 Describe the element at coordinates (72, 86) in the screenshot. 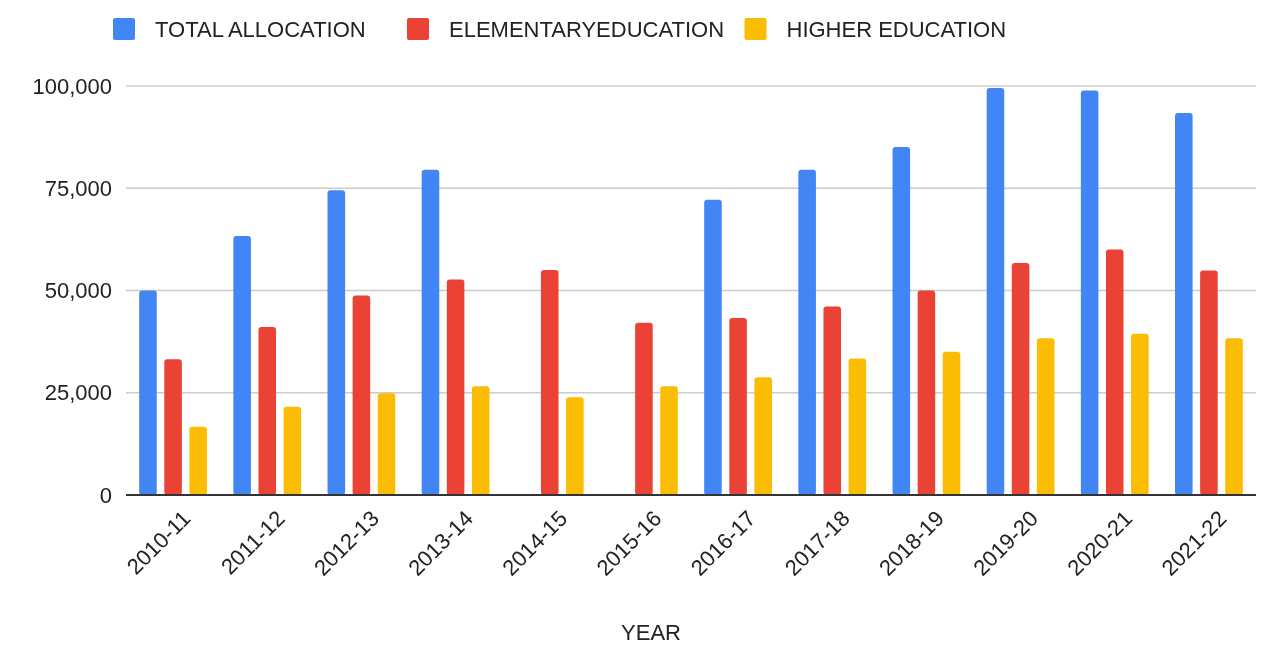

I see `y-tick-label: 100,000` at that location.